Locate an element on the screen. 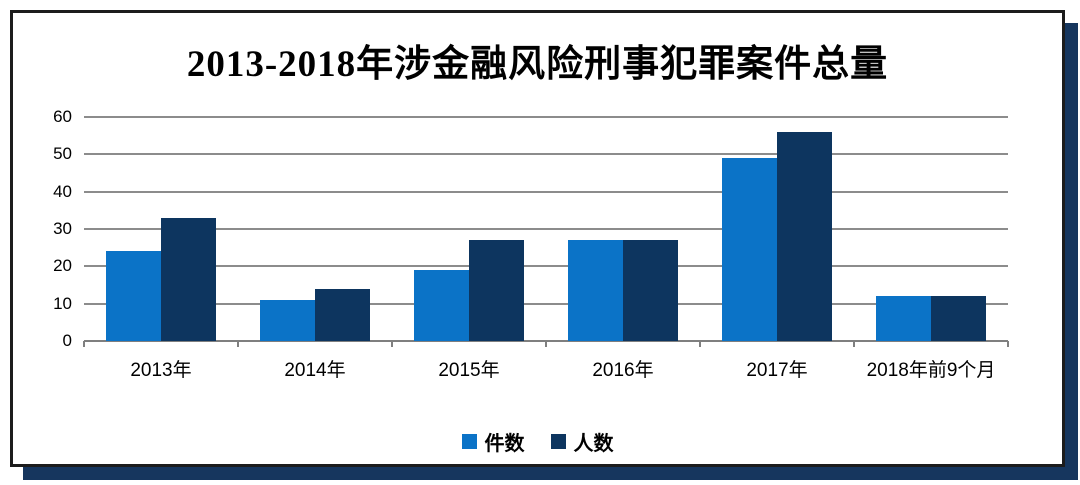  legend-item: 件数 is located at coordinates (493, 441).